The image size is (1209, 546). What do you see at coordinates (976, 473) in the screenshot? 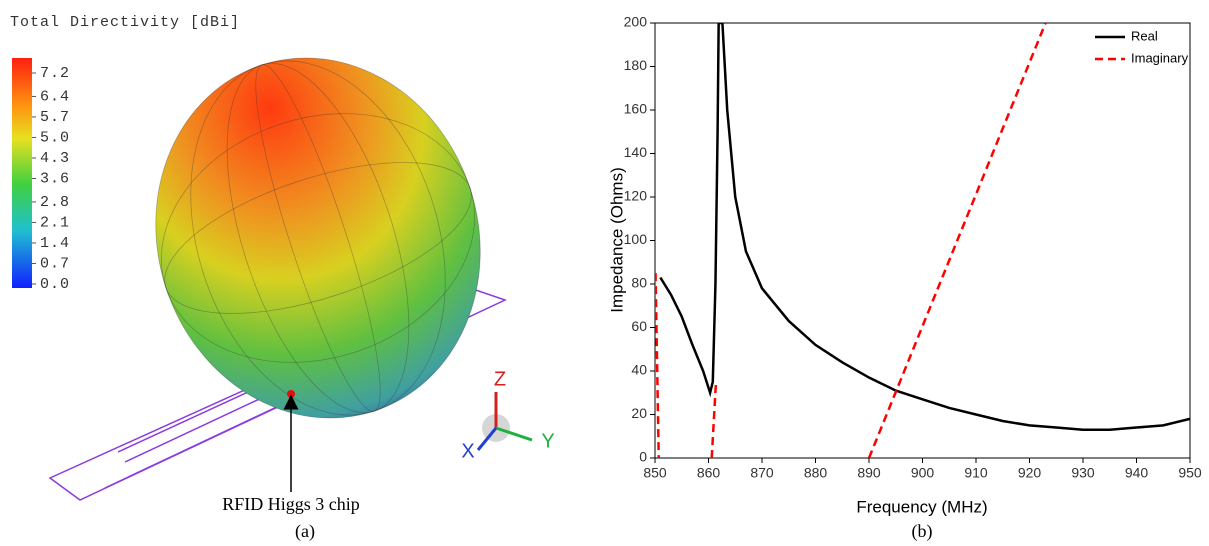
I see `x-tick-label: 910` at bounding box center [976, 473].